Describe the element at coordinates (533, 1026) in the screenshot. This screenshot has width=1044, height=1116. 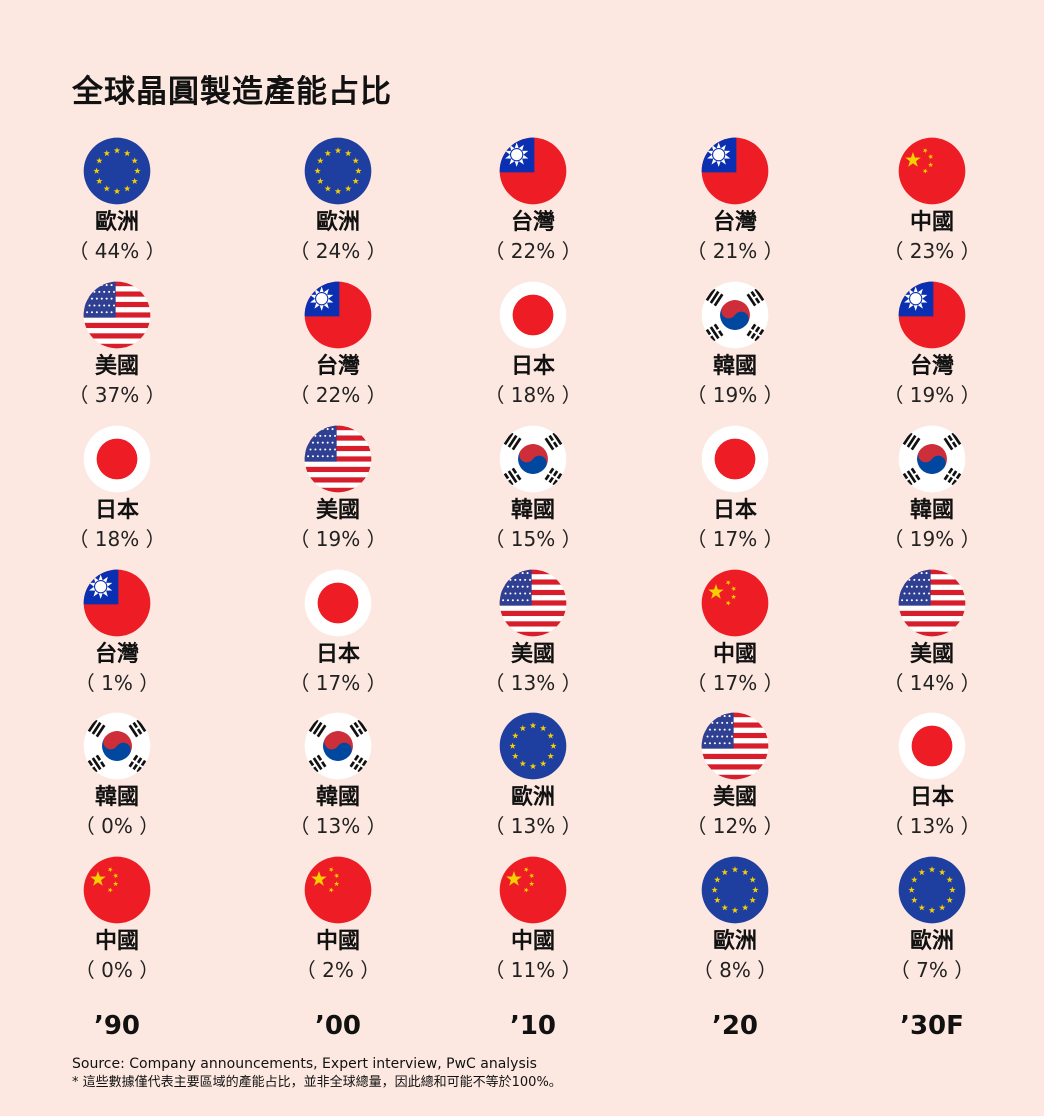
I see `year-label: ’10` at that location.